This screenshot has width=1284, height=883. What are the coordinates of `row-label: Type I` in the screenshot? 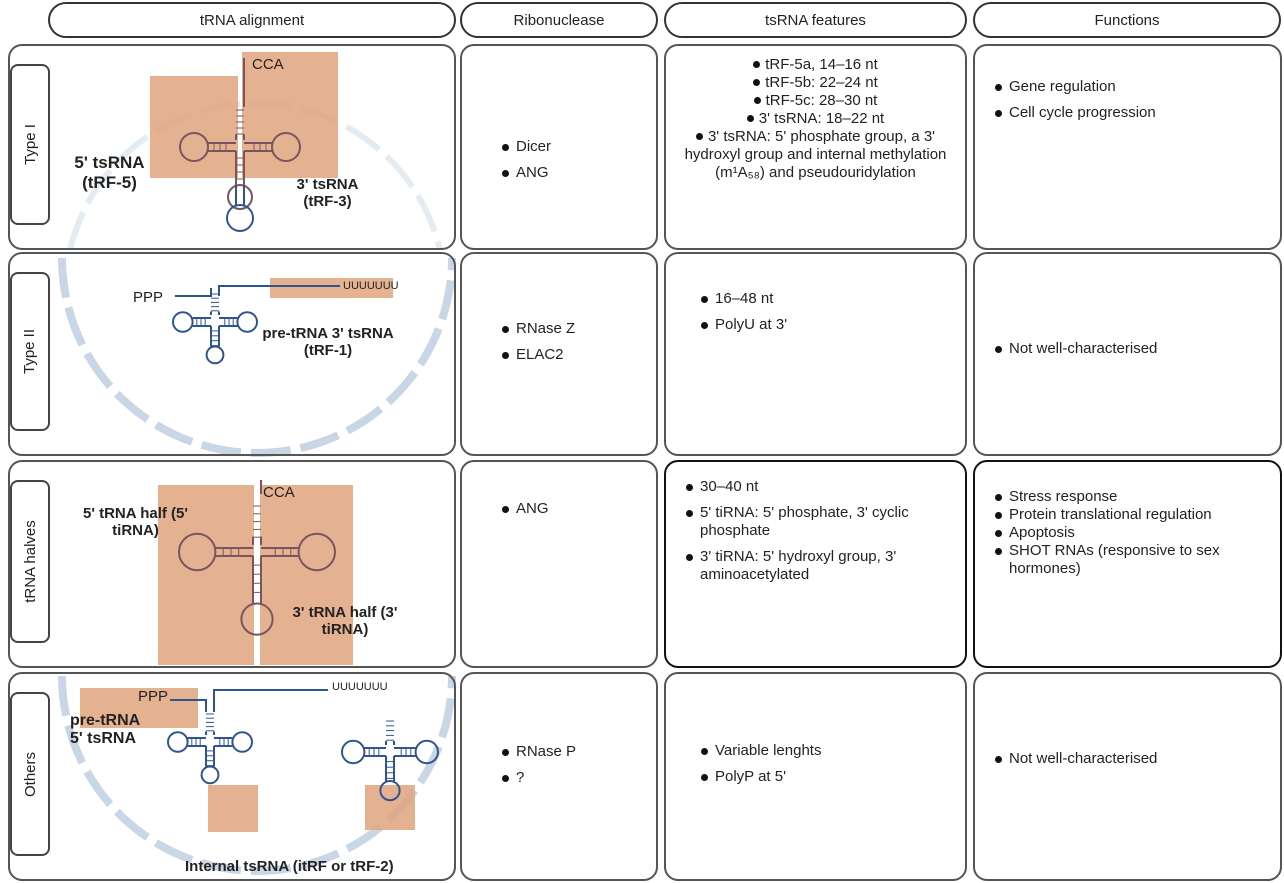 It's located at (30, 144).